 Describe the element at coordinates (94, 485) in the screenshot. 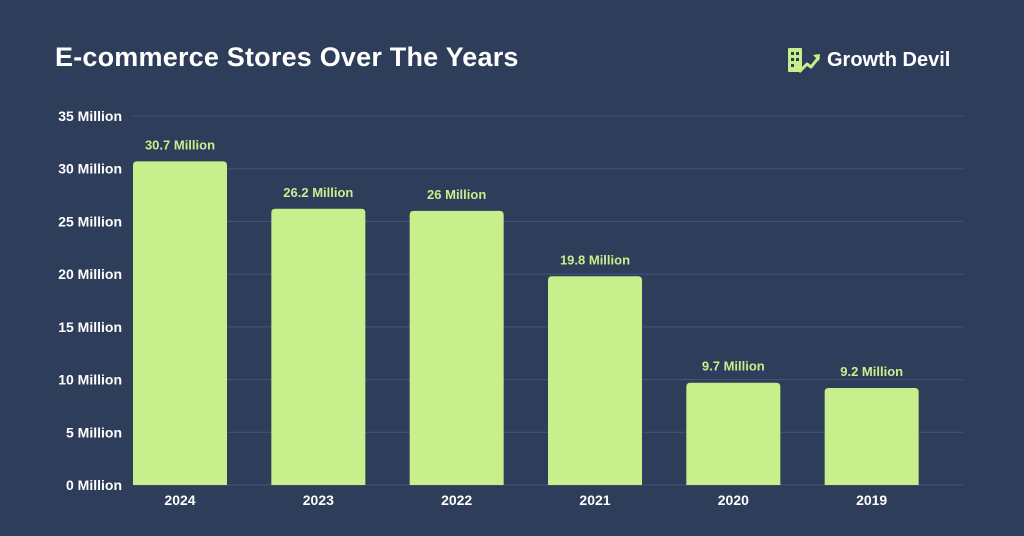

I see `y-tick-label: 0 Million` at that location.